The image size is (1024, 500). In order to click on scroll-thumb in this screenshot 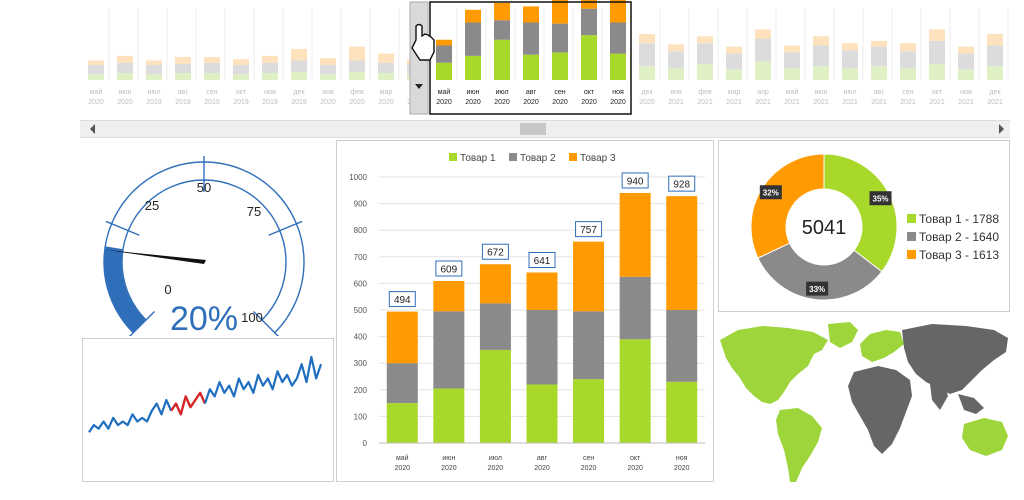, I will do `click(533, 129)`.